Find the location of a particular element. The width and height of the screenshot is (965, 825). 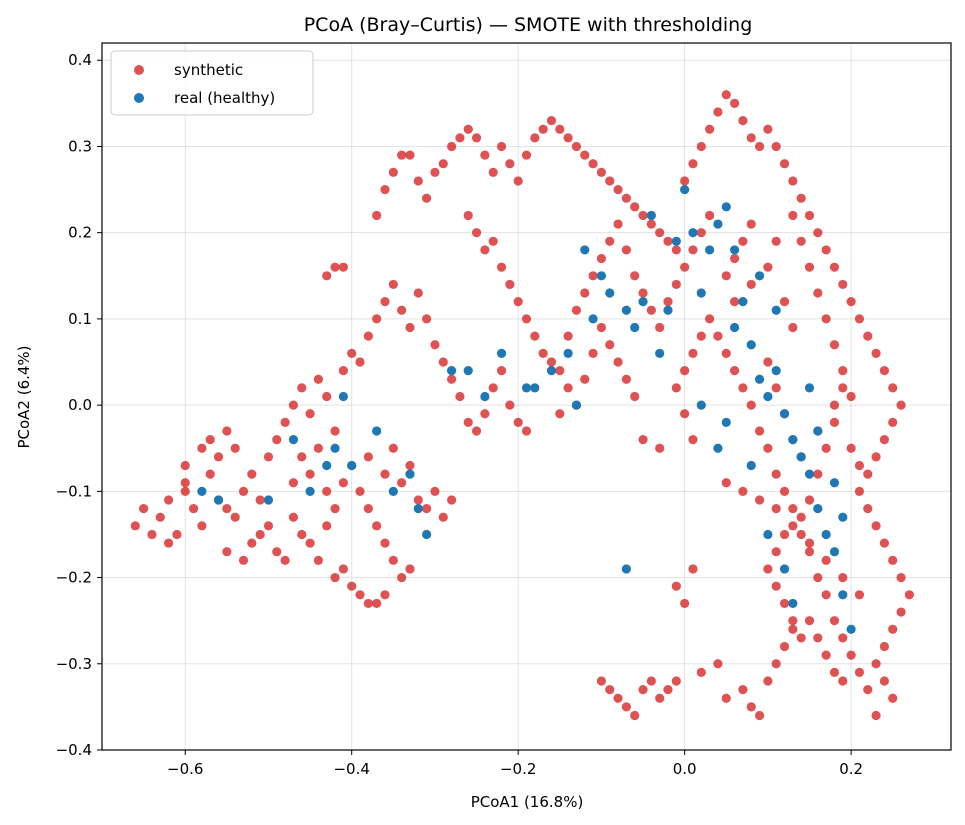

y-tick-label: −0.1 is located at coordinates (74, 491).